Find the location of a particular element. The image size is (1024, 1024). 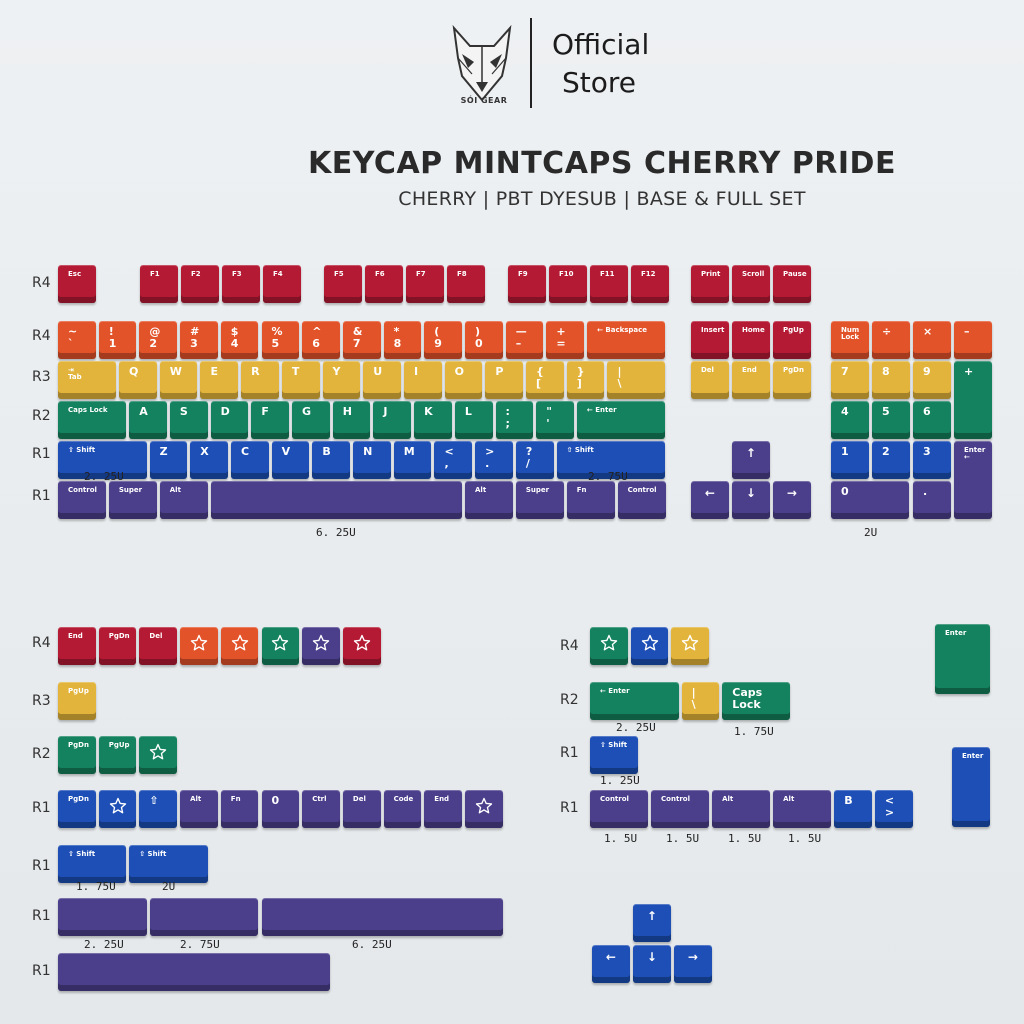

keycap-legend: U is located at coordinates (378, 371).